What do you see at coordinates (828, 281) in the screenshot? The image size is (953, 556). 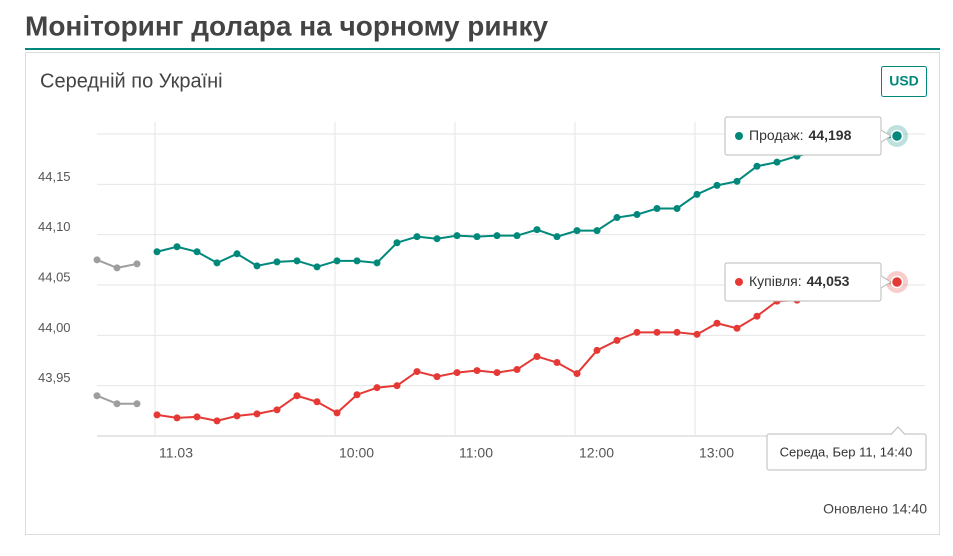 I see `tooltip-value: 44,053` at bounding box center [828, 281].